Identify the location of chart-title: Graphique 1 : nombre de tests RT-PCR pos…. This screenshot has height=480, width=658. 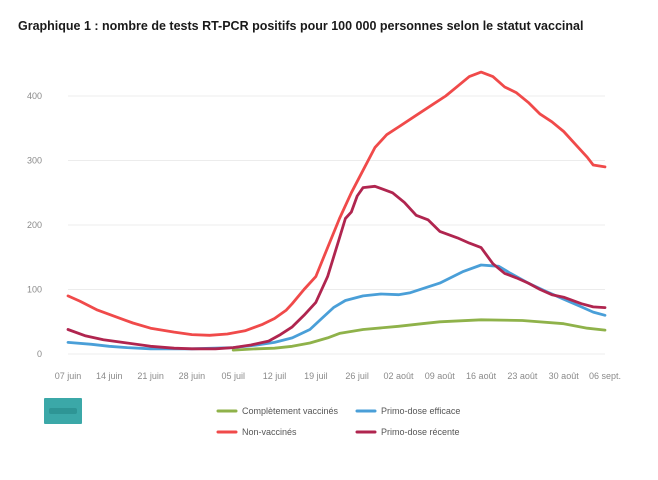
(301, 26).